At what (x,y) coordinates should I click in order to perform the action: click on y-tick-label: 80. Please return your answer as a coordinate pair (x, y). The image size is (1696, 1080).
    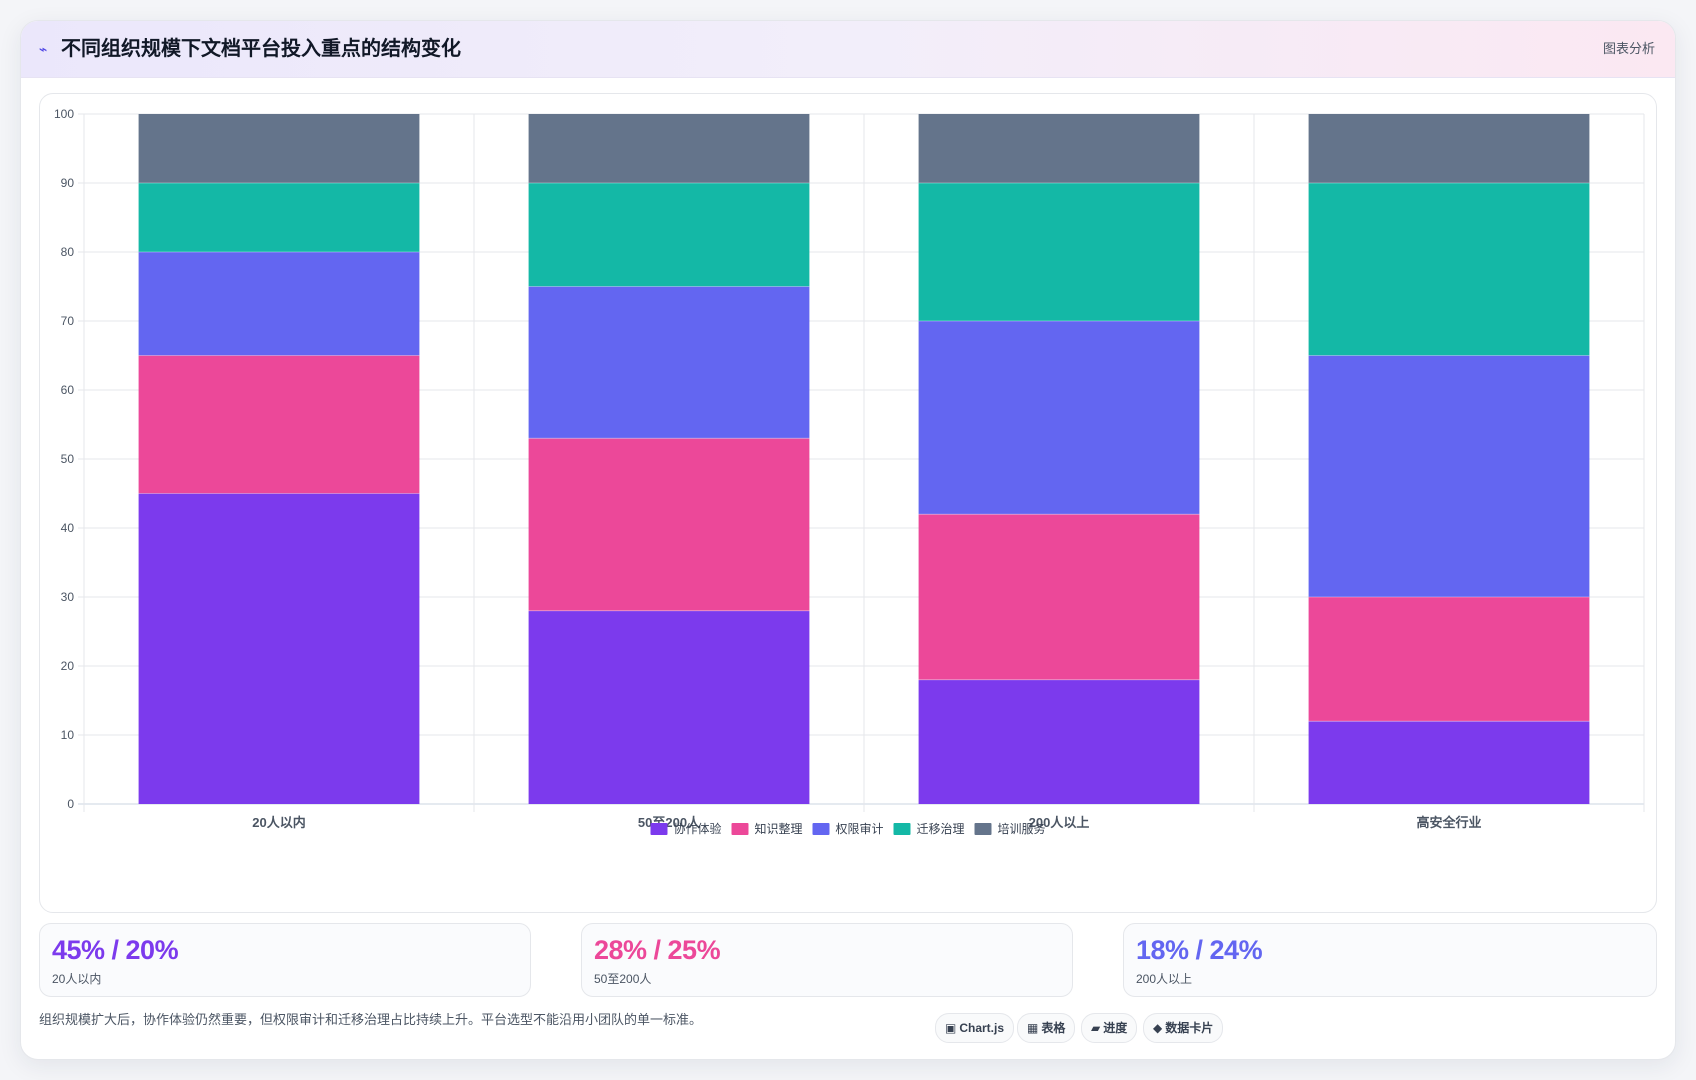
    Looking at the image, I should click on (68, 252).